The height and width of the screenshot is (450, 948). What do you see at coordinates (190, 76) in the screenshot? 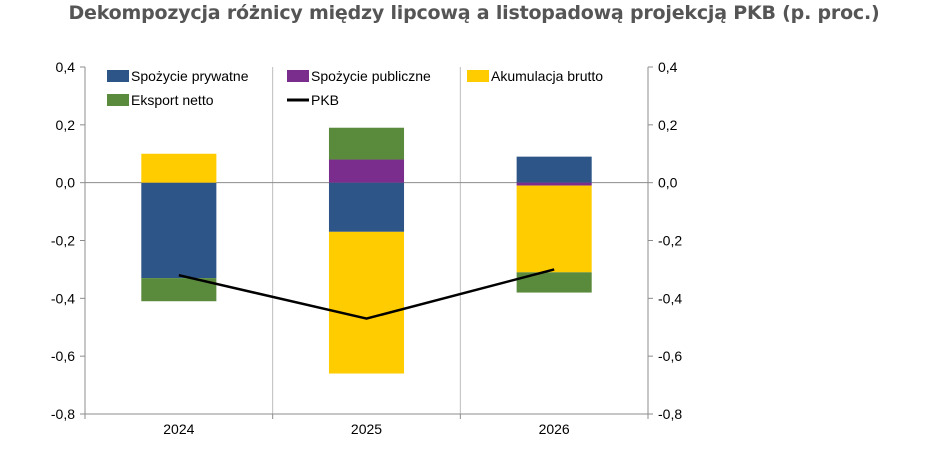
I see `legend-label: Spożycie prywatne` at bounding box center [190, 76].